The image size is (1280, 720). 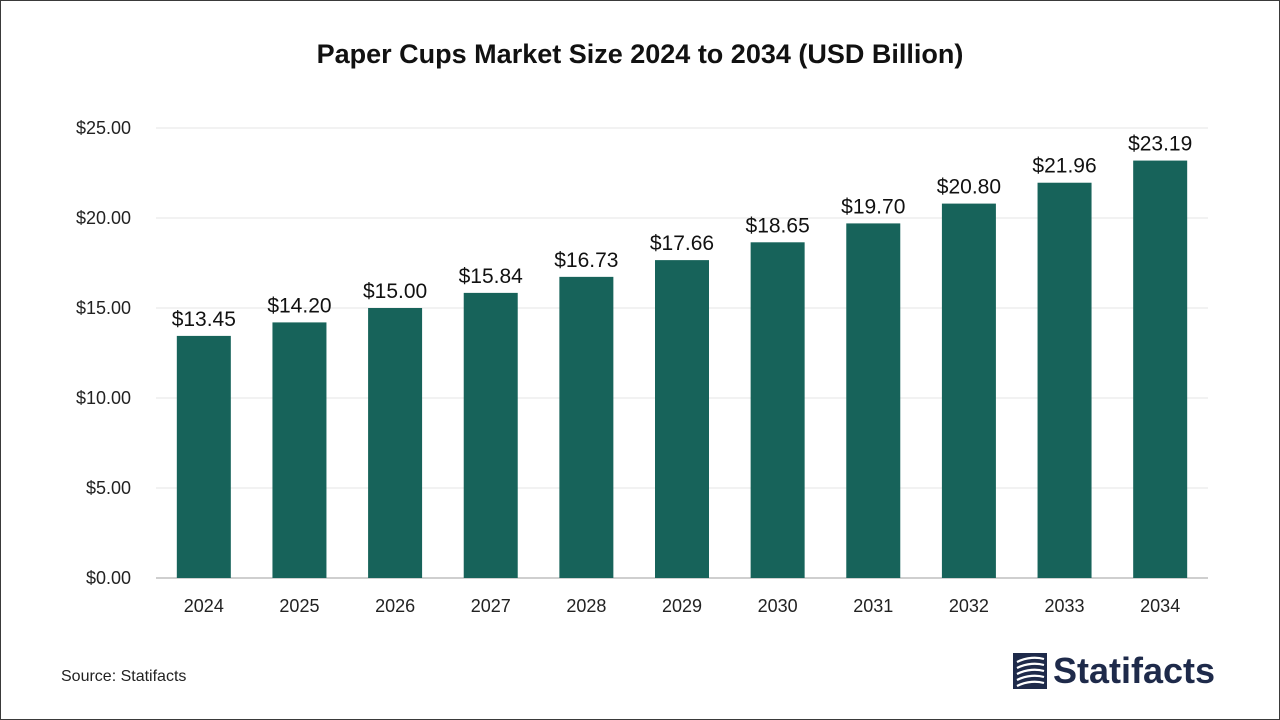 What do you see at coordinates (108, 578) in the screenshot?
I see `y-tick-label: $0.00` at bounding box center [108, 578].